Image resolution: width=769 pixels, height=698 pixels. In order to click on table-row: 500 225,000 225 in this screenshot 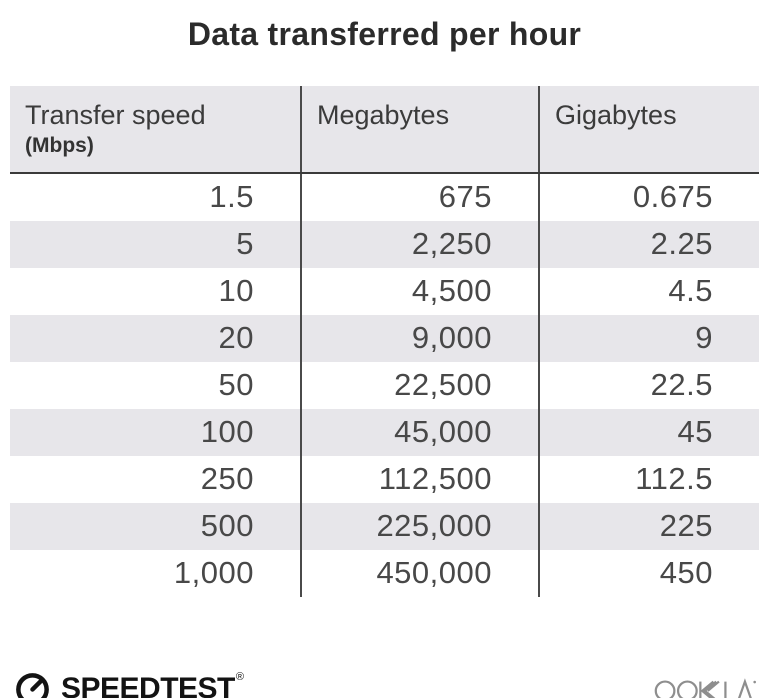, I will do `click(384, 526)`.